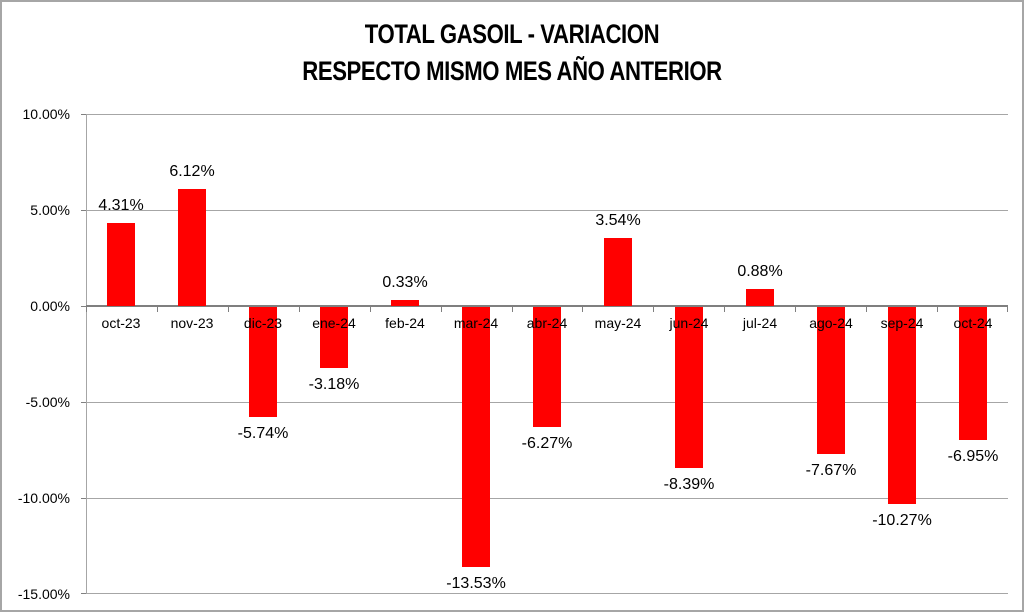 The width and height of the screenshot is (1024, 612). What do you see at coordinates (334, 323) in the screenshot?
I see `x-category-label-ene-24: ene-24` at bounding box center [334, 323].